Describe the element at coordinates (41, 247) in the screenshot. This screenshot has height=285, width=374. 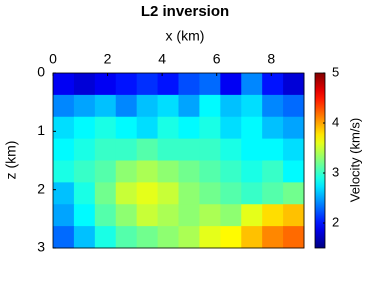
I see `y-tick-label: 3` at that location.